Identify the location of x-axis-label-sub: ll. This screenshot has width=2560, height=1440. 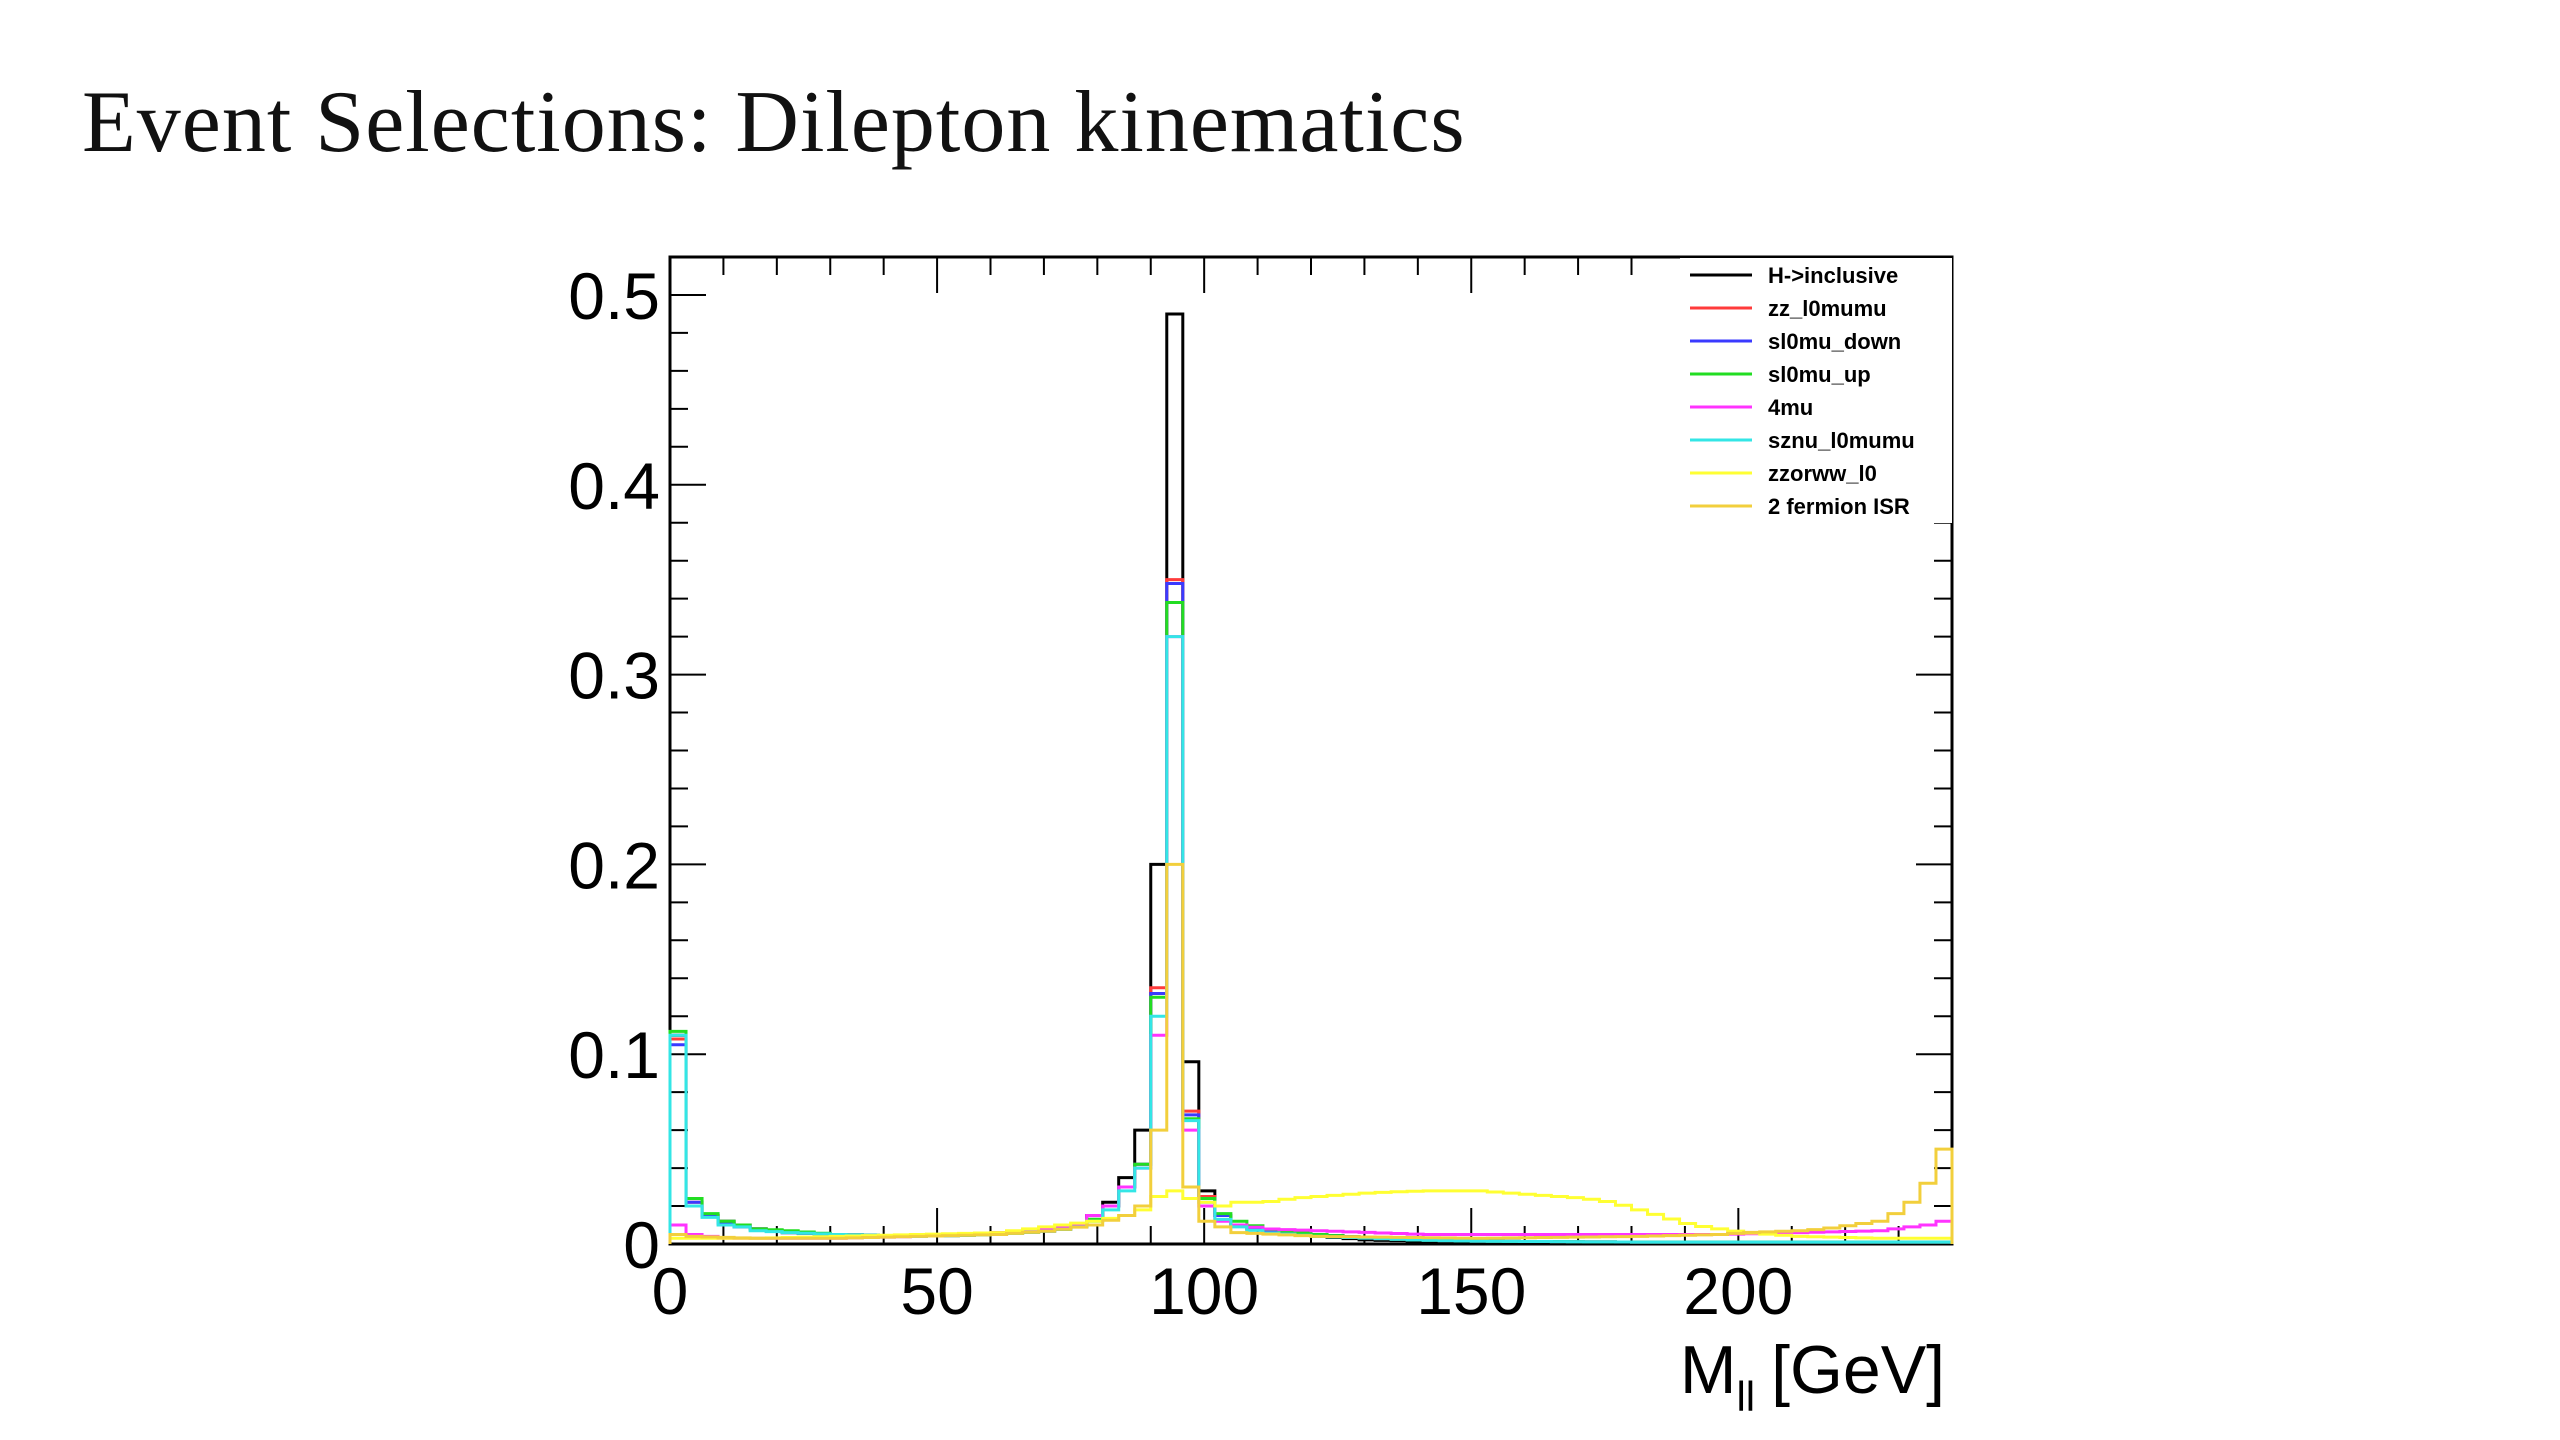
(1745, 1396).